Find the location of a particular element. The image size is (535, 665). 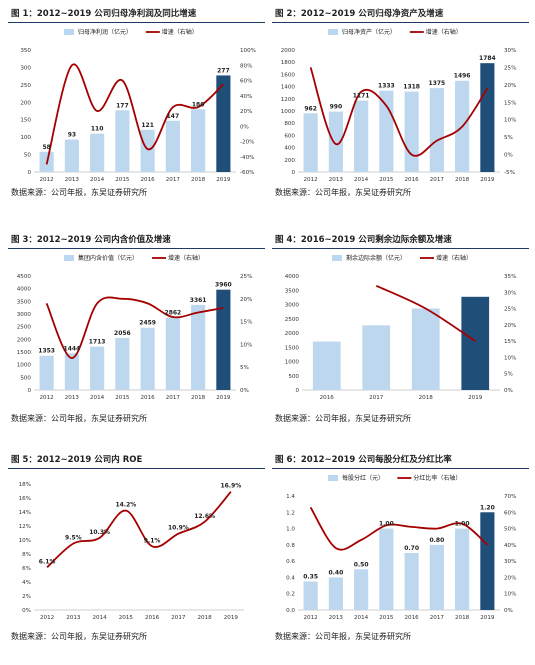

chart-title: 图 5：2012~2019 公司内 ROE is located at coordinates (77, 460).